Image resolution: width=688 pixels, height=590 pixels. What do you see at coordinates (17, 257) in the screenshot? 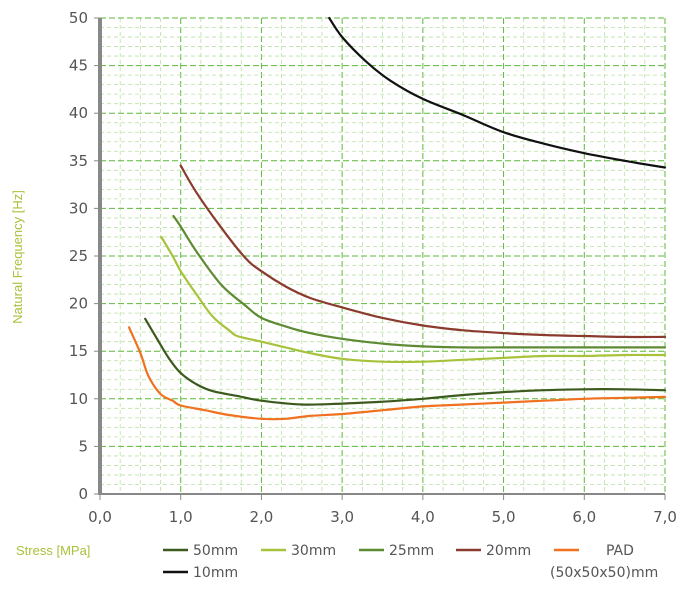
I see `y-axis-label: Natural Frequency [Hz]` at bounding box center [17, 257].